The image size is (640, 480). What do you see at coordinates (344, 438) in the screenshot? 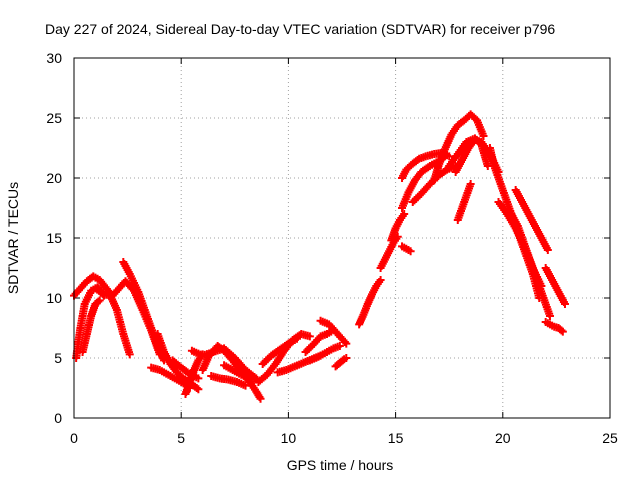
I see `x-tick-labels: 0 5 10 15 20 25` at bounding box center [344, 438].